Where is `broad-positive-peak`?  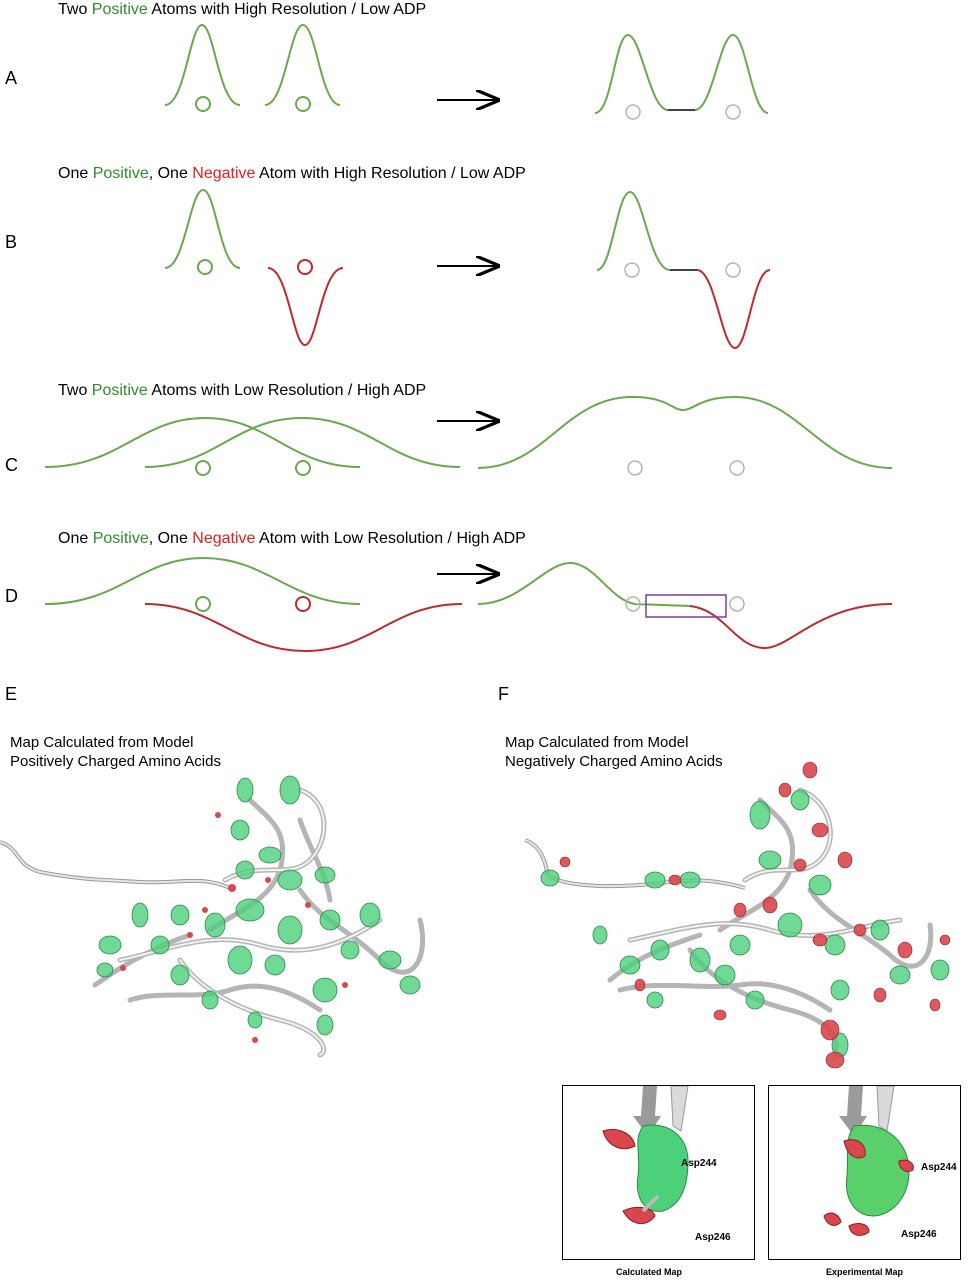 broad-positive-peak is located at coordinates (202, 580).